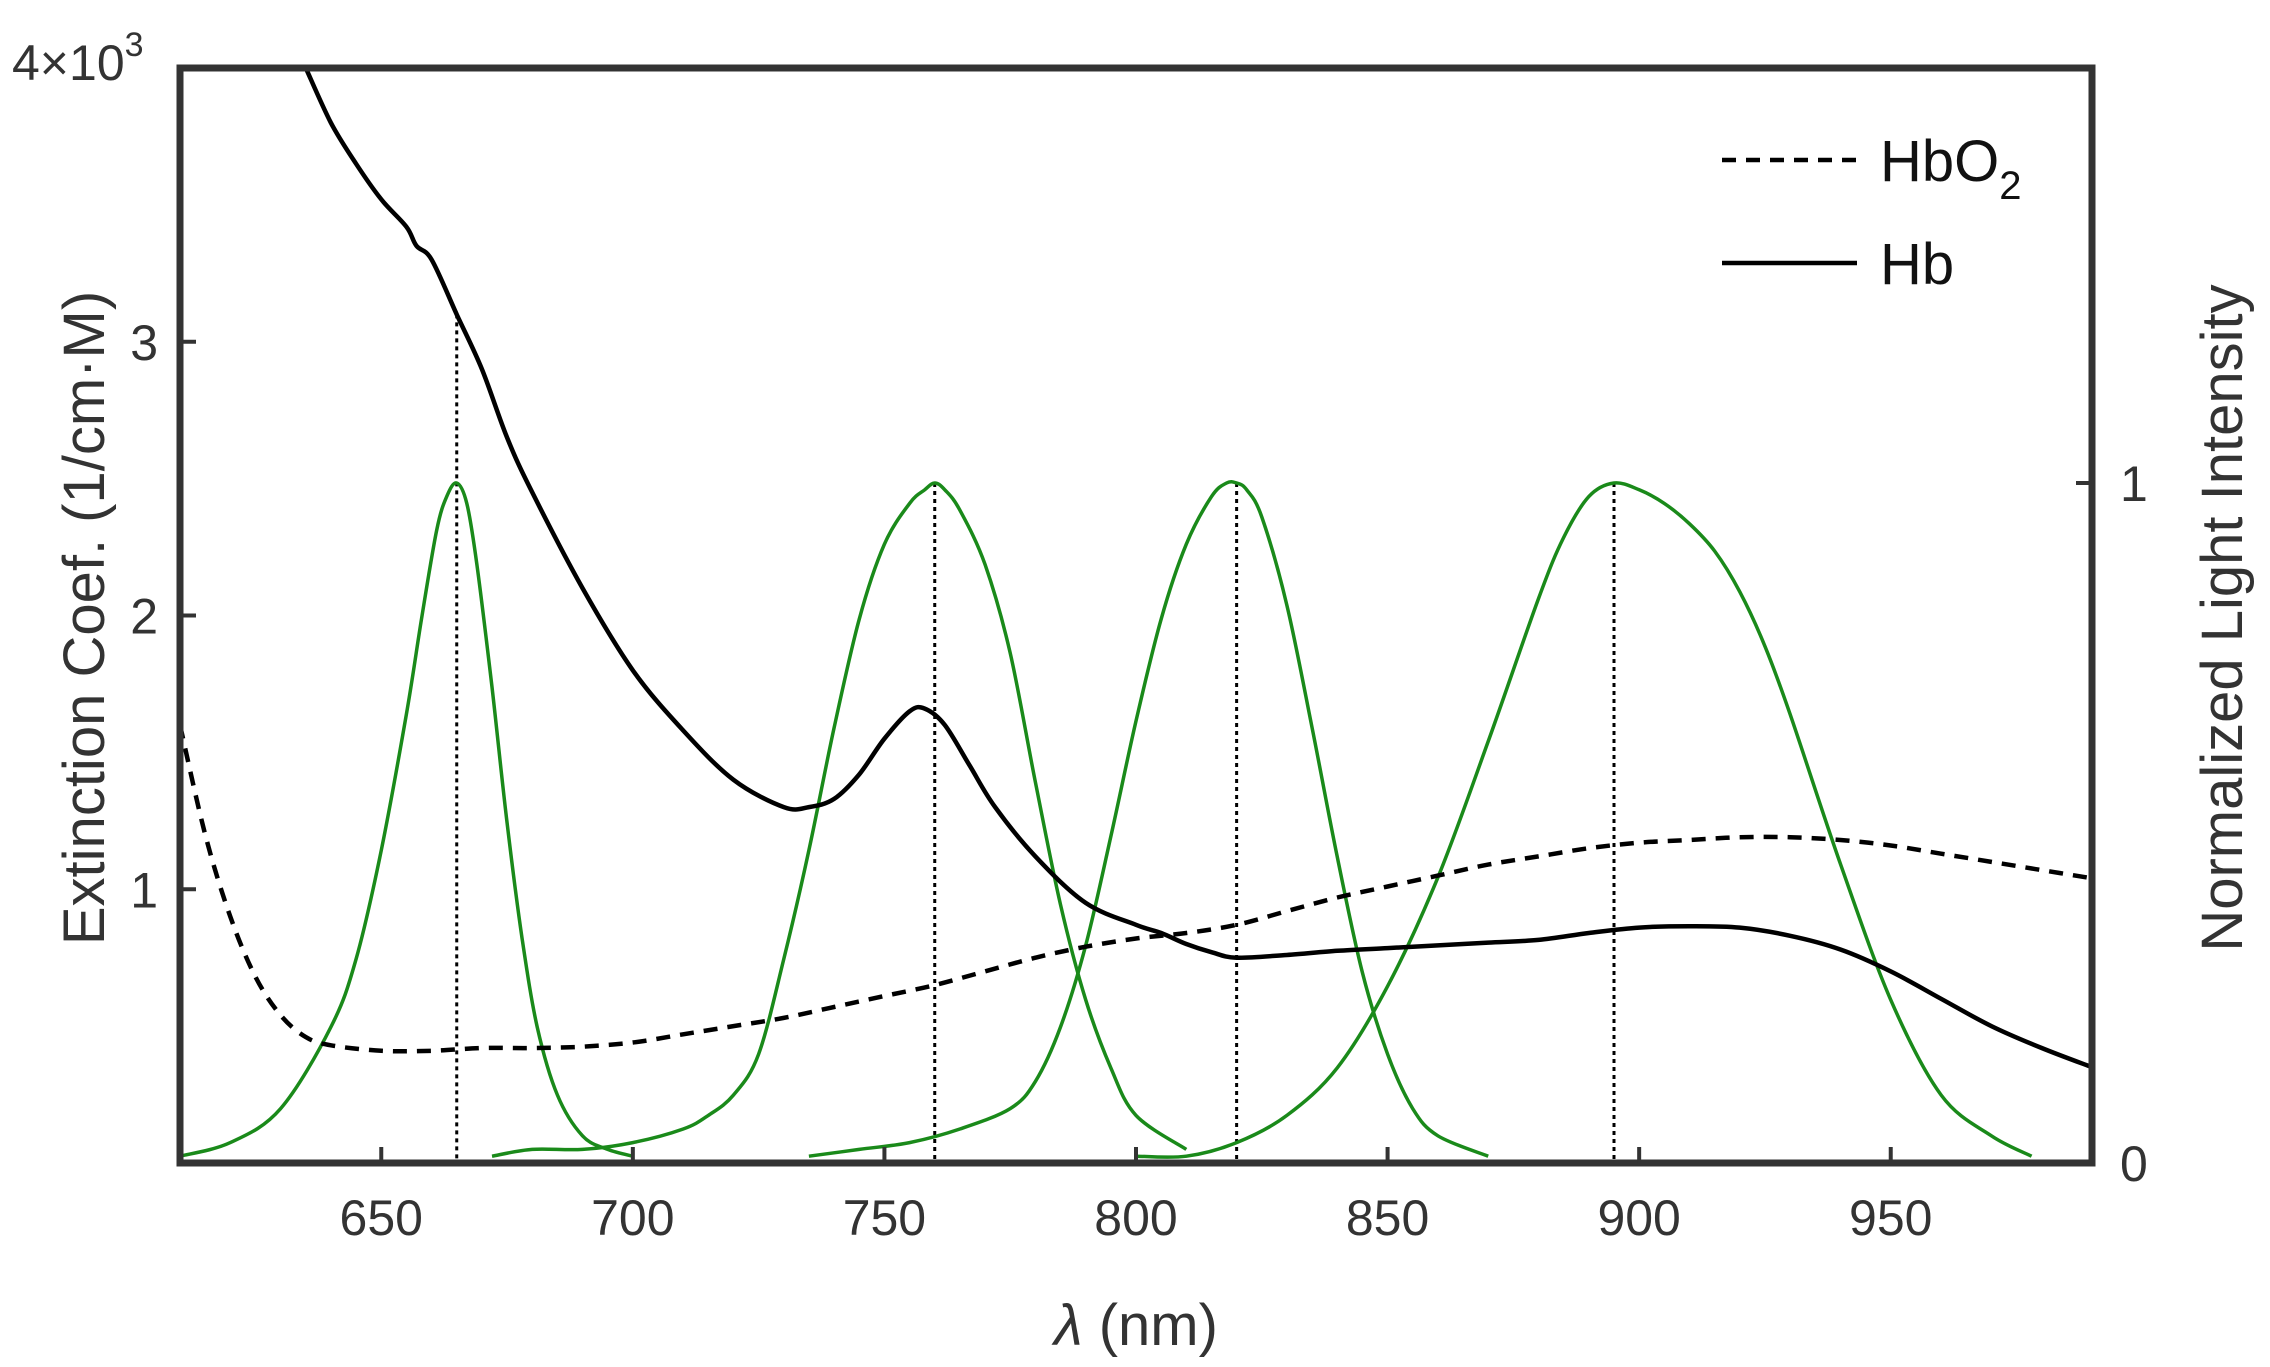 This screenshot has height=1367, width=2270. Describe the element at coordinates (1067, 1325) in the screenshot. I see `x-axis-label-symbol: λ` at that location.